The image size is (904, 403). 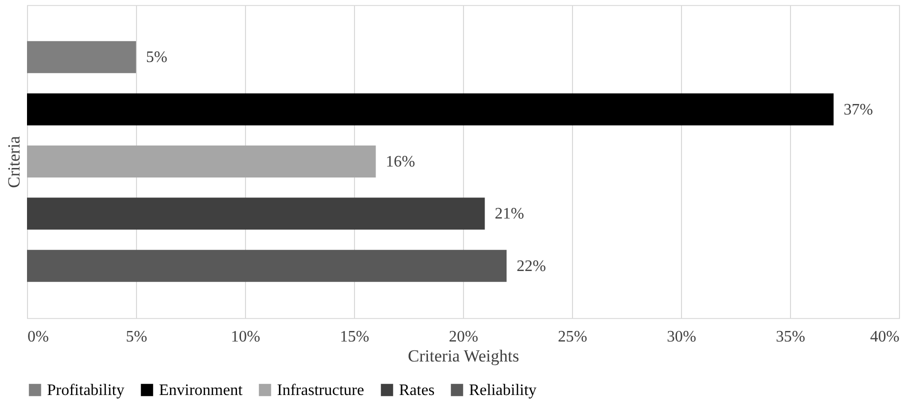 What do you see at coordinates (858, 109) in the screenshot?
I see `data-label: 37%` at bounding box center [858, 109].